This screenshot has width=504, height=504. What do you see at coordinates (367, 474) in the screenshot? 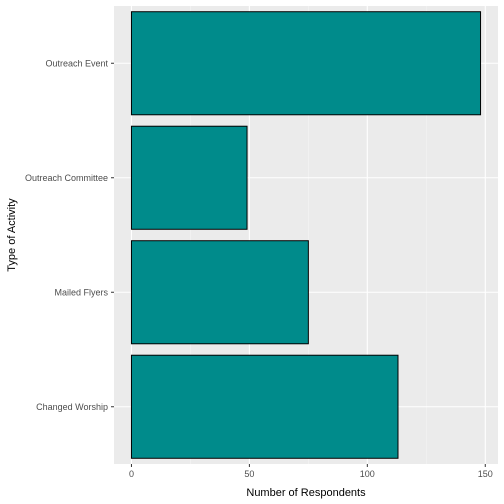
I see `x-tick-label: 100` at bounding box center [367, 474].